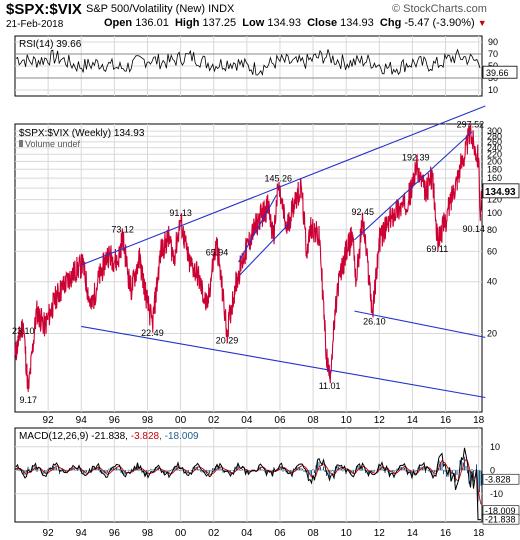 This screenshot has height=540, width=520. I want to click on macd-label-part: , -18.009, so click(179, 436).